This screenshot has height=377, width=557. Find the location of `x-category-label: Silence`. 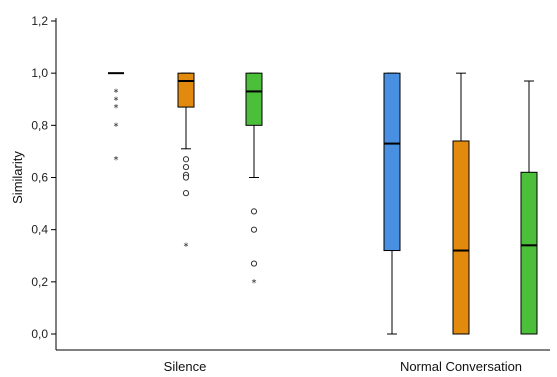

x-category-label: Silence is located at coordinates (185, 366).